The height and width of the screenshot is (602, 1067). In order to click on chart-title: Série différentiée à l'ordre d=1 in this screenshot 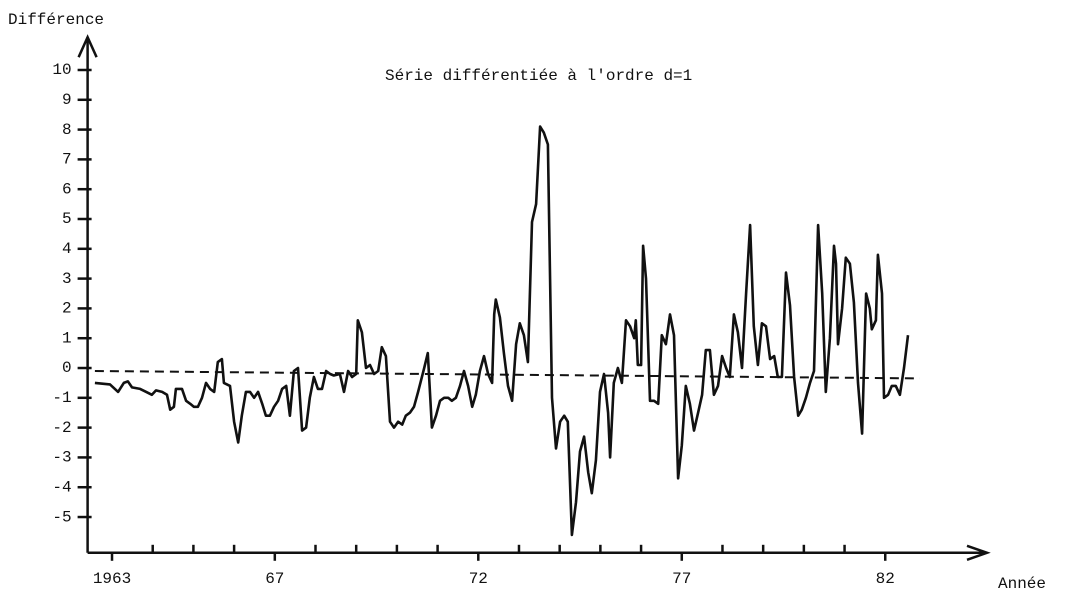, I will do `click(538, 76)`.